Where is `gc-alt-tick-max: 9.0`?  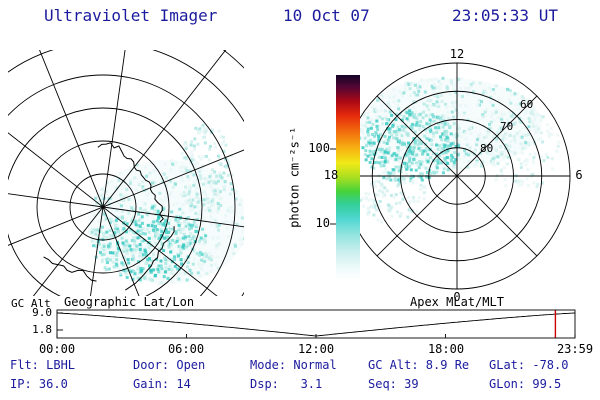 gc-alt-tick-max: 9.0 is located at coordinates (42, 312).